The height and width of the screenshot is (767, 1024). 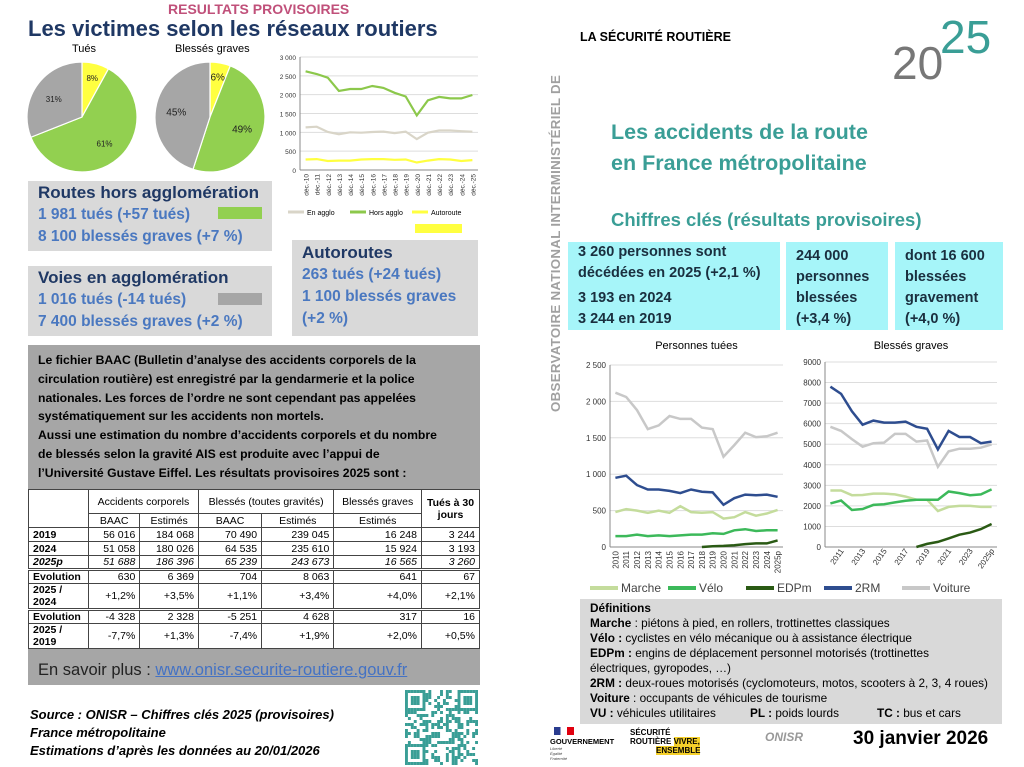 I want to click on key-line: (+4,0 %), so click(x=933, y=319).